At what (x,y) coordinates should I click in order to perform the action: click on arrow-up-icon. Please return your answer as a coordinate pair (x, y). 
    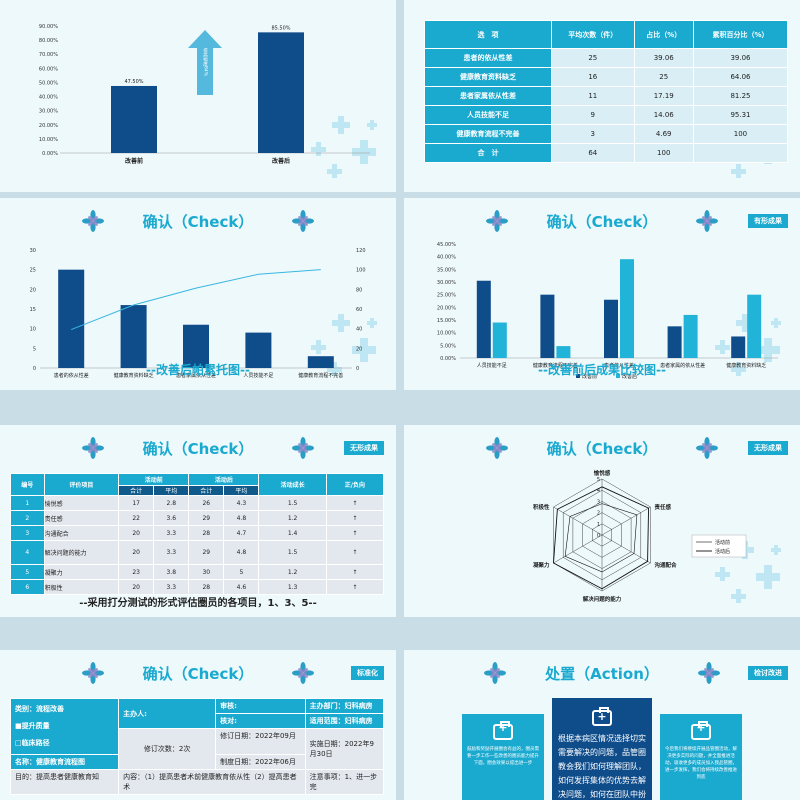
    Looking at the image, I should click on (205, 62).